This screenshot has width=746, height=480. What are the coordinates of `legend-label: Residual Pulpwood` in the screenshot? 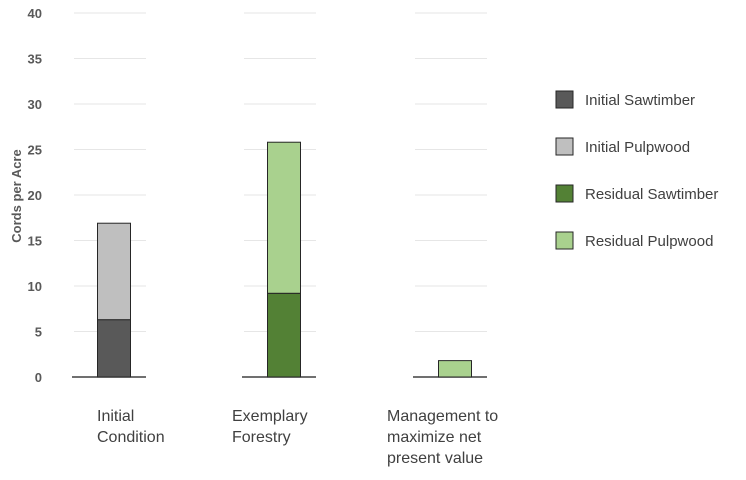 It's located at (649, 241).